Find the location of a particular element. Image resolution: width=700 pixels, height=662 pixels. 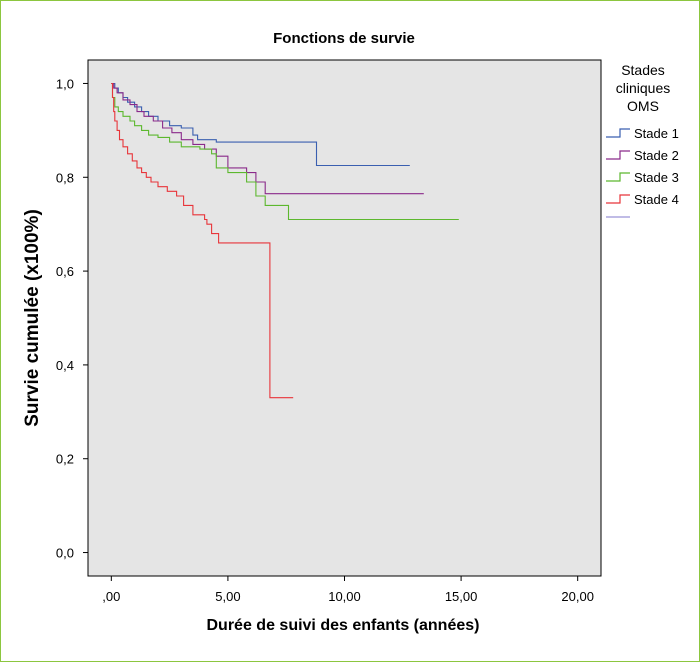

legend-title-line-2: cliniques is located at coordinates (643, 88).